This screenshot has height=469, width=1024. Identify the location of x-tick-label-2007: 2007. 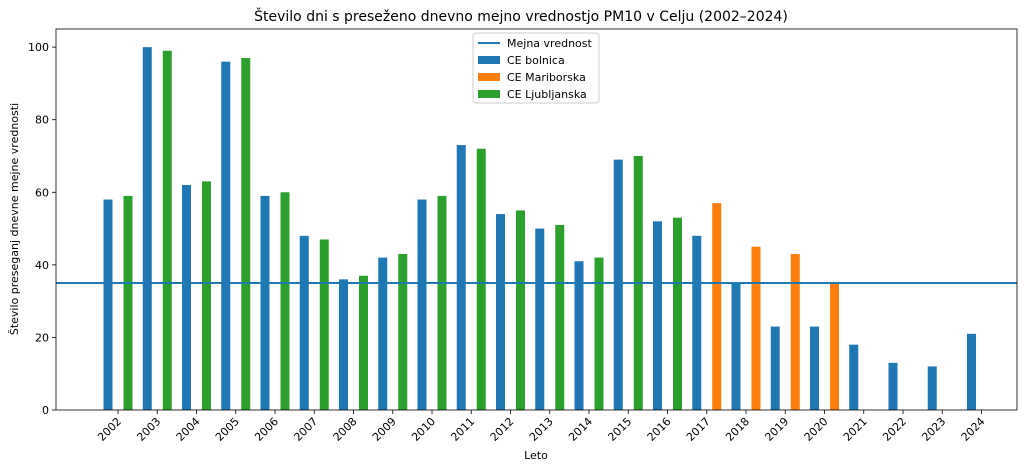
(305, 429).